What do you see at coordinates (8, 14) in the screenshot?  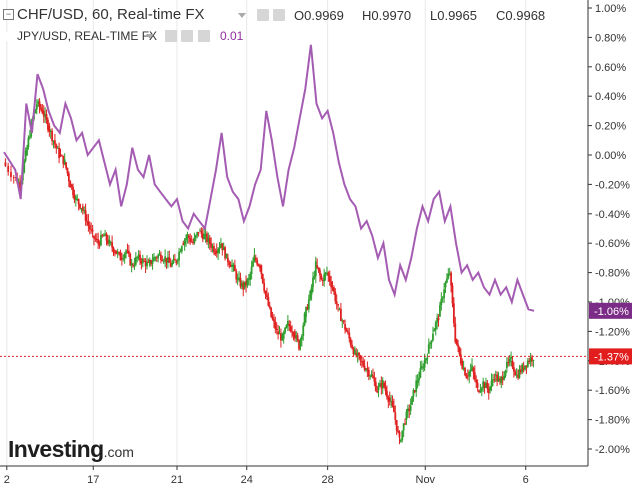 I see `collapse-toggle-icon: −` at bounding box center [8, 14].